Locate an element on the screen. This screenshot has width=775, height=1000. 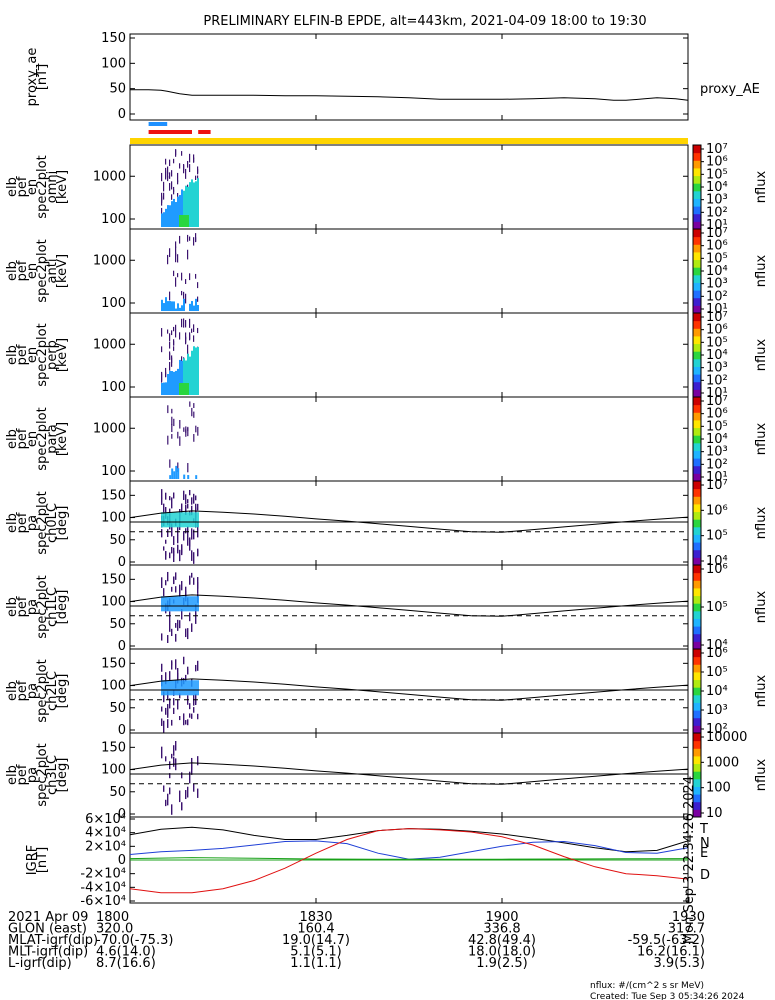
spec_perp-ylabel-5: [keV] is located at coordinates (62, 355).